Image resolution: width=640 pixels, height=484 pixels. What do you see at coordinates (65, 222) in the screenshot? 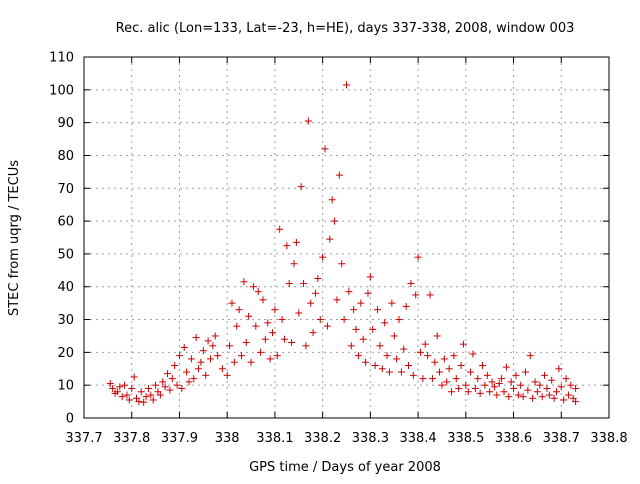
I see `y-tick-label: 60` at bounding box center [65, 222].